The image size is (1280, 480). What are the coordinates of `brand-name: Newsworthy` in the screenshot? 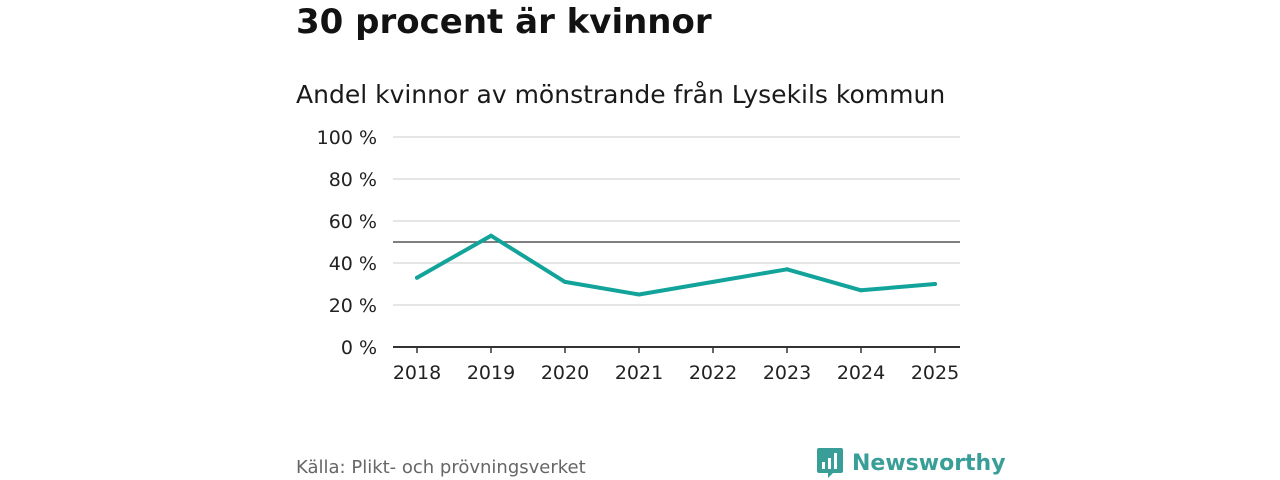 It's located at (929, 463).